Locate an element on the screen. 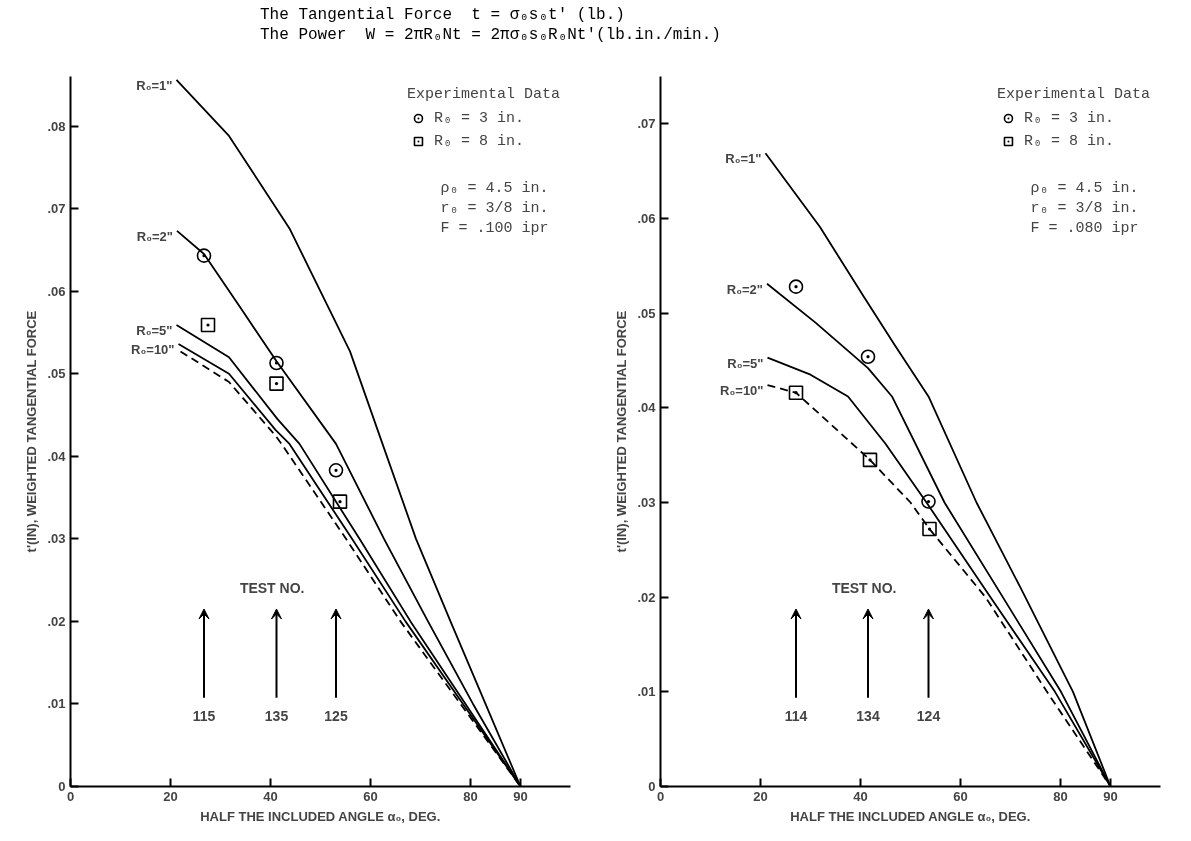 The image size is (1191, 841). y-tick-label: .08 is located at coordinates (56, 126).